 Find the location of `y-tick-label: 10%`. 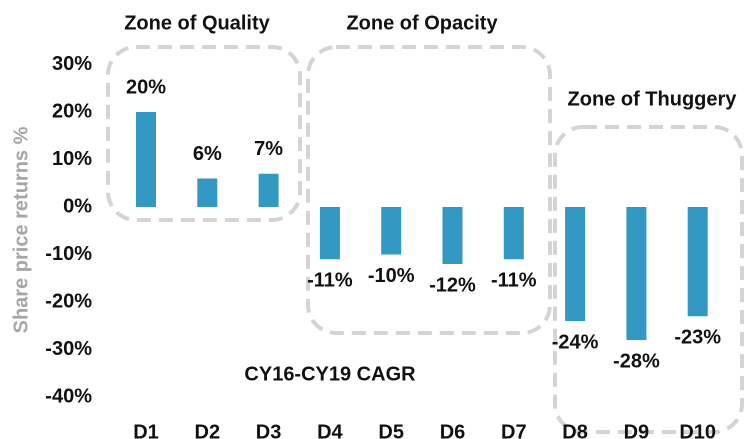

y-tick-label: 10% is located at coordinates (72, 159).